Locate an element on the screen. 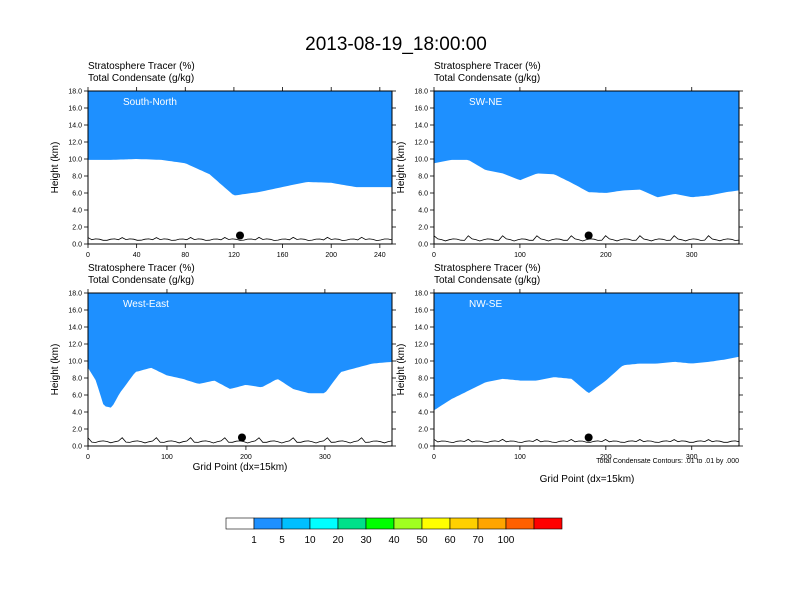 The width and height of the screenshot is (792, 612). colorbar-label: 70 is located at coordinates (478, 540).